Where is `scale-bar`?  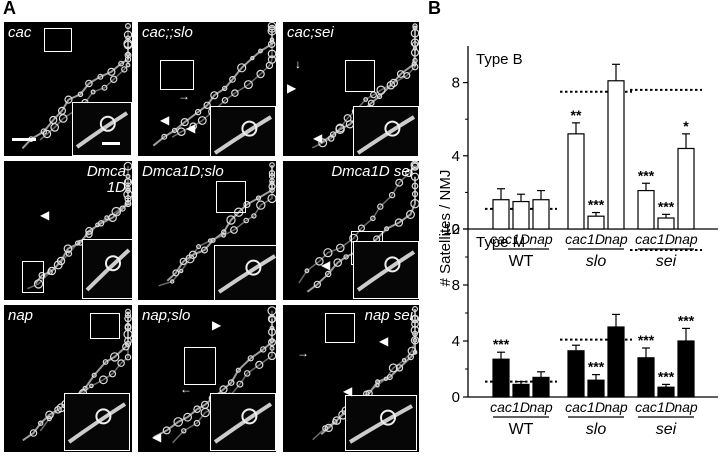 scale-bar is located at coordinates (24, 139).